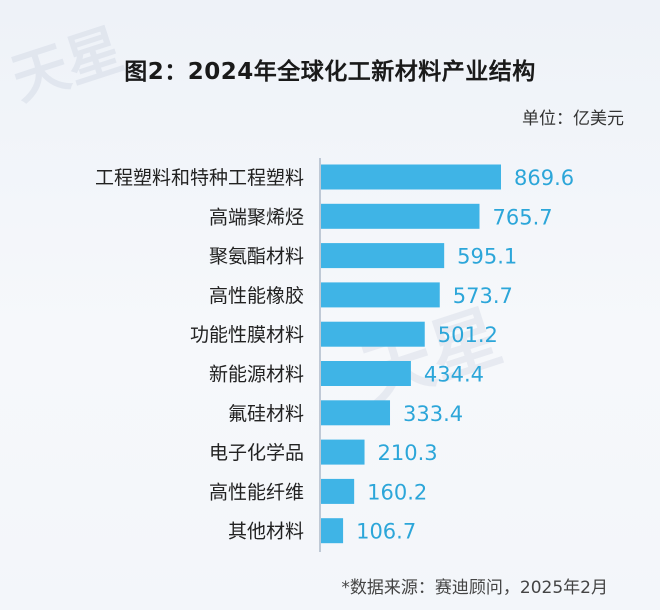 This screenshot has height=610, width=660. What do you see at coordinates (544, 178) in the screenshot?
I see `value-label: 869.6` at bounding box center [544, 178].